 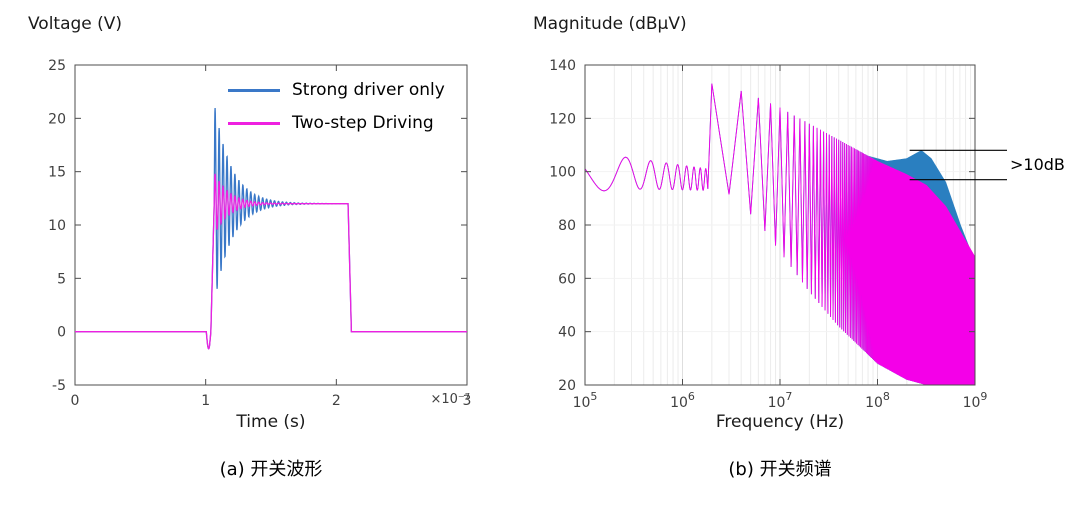 What do you see at coordinates (467, 401) in the screenshot?
I see `x-tick-label: 3` at bounding box center [467, 401].